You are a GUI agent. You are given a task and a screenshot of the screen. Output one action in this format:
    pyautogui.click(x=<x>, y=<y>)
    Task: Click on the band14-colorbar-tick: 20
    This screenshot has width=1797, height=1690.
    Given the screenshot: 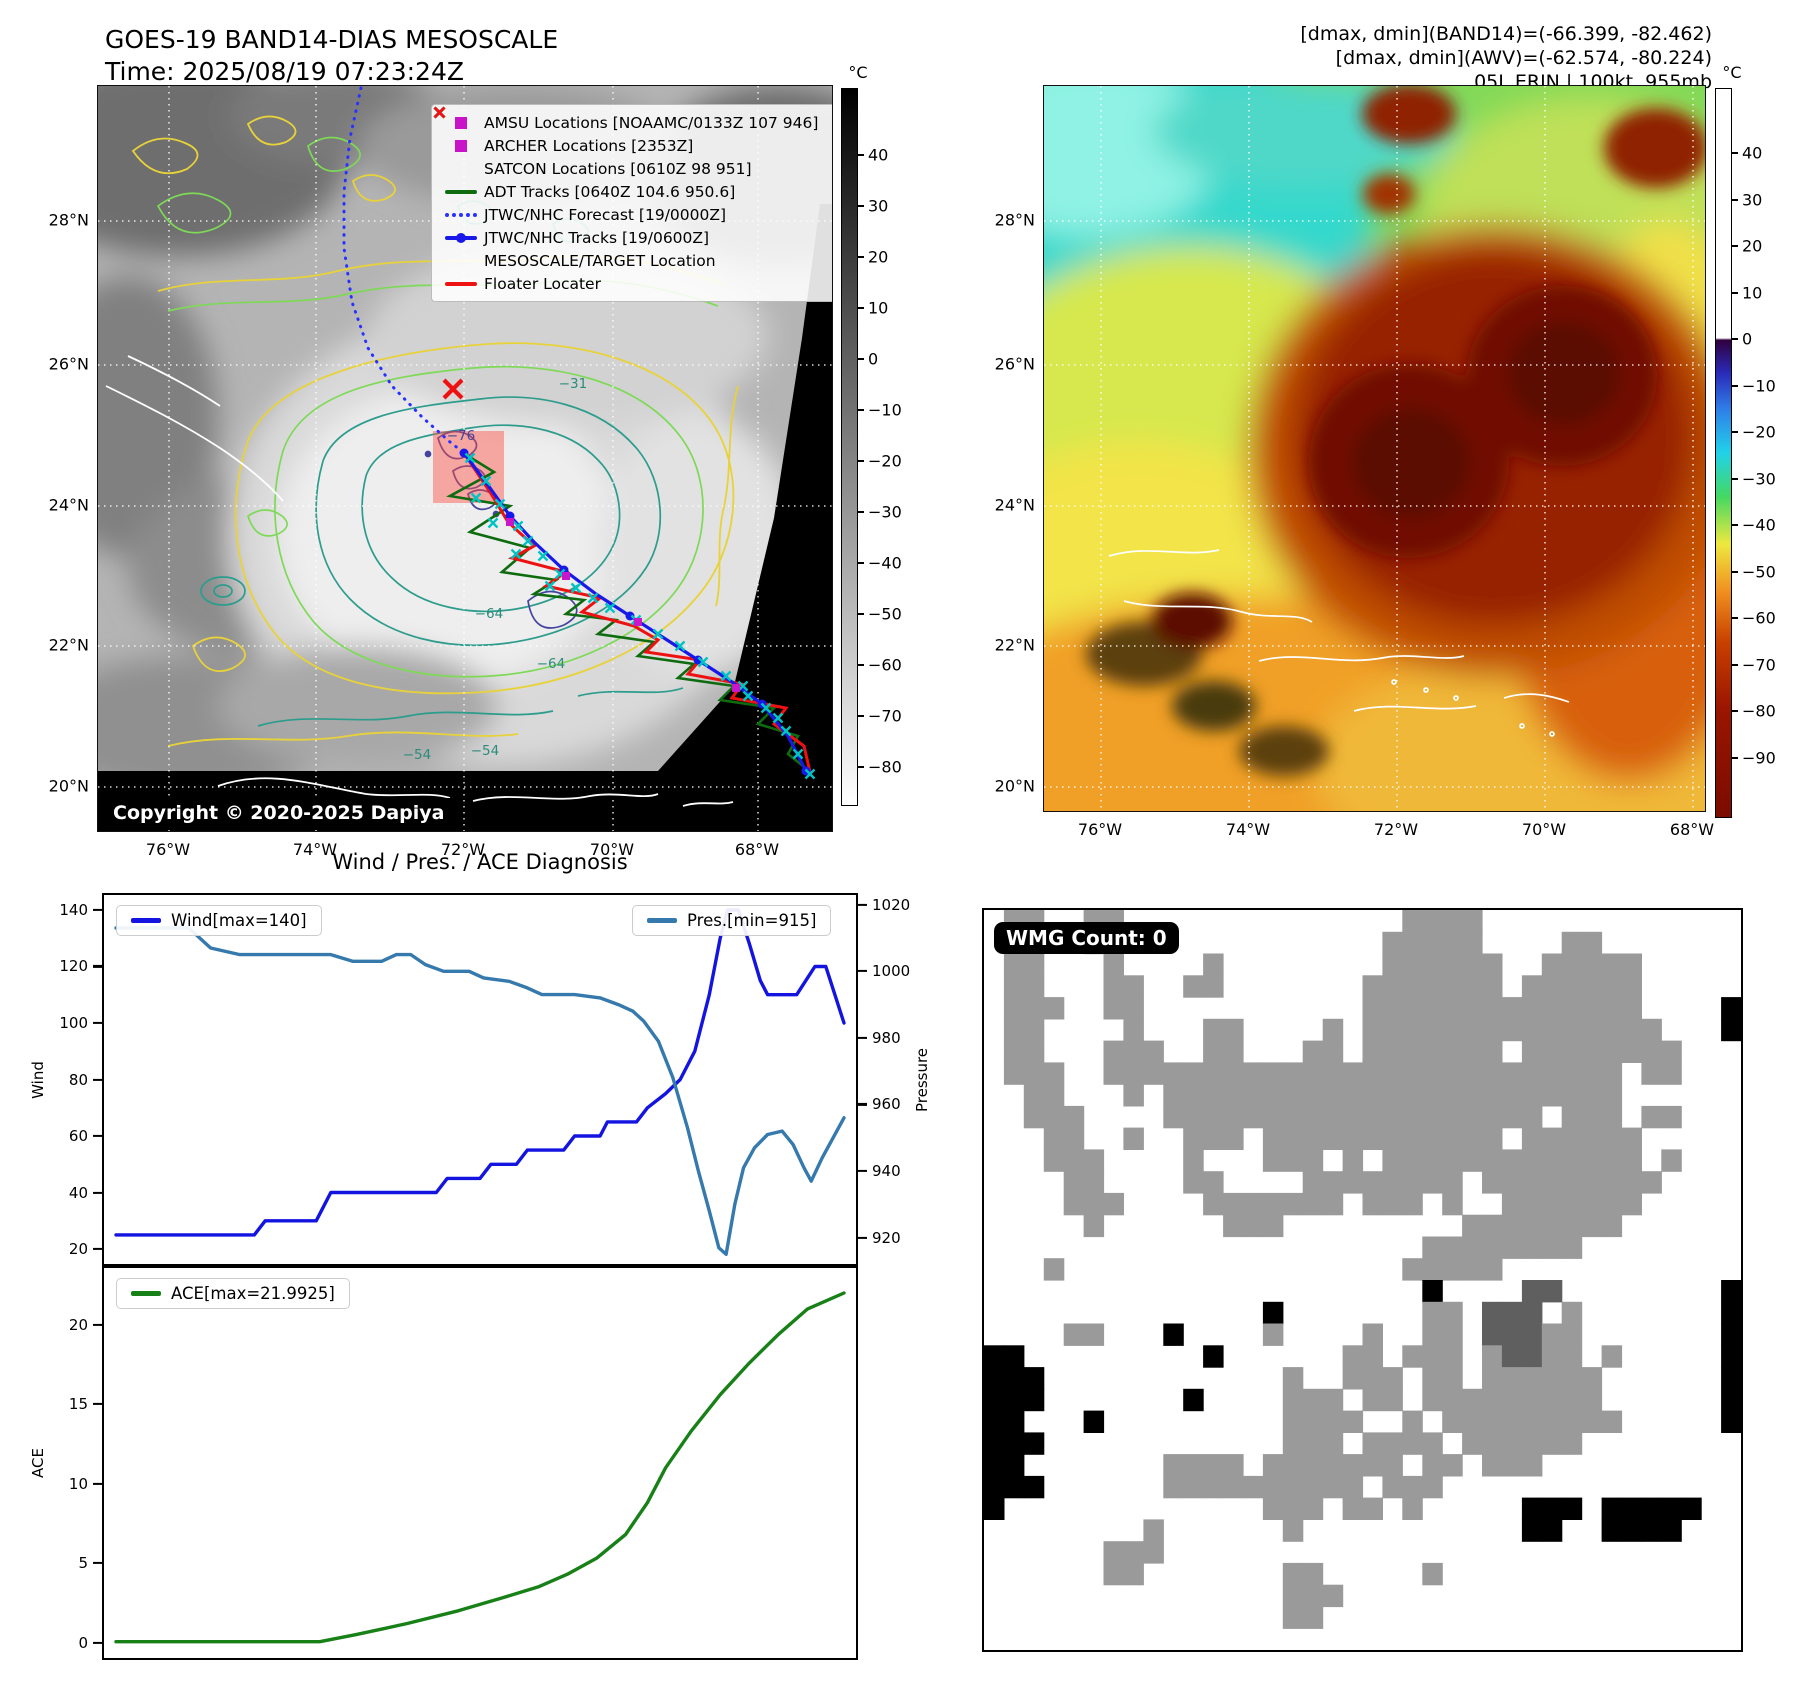 What is the action you would take?
    pyautogui.click(x=878, y=257)
    